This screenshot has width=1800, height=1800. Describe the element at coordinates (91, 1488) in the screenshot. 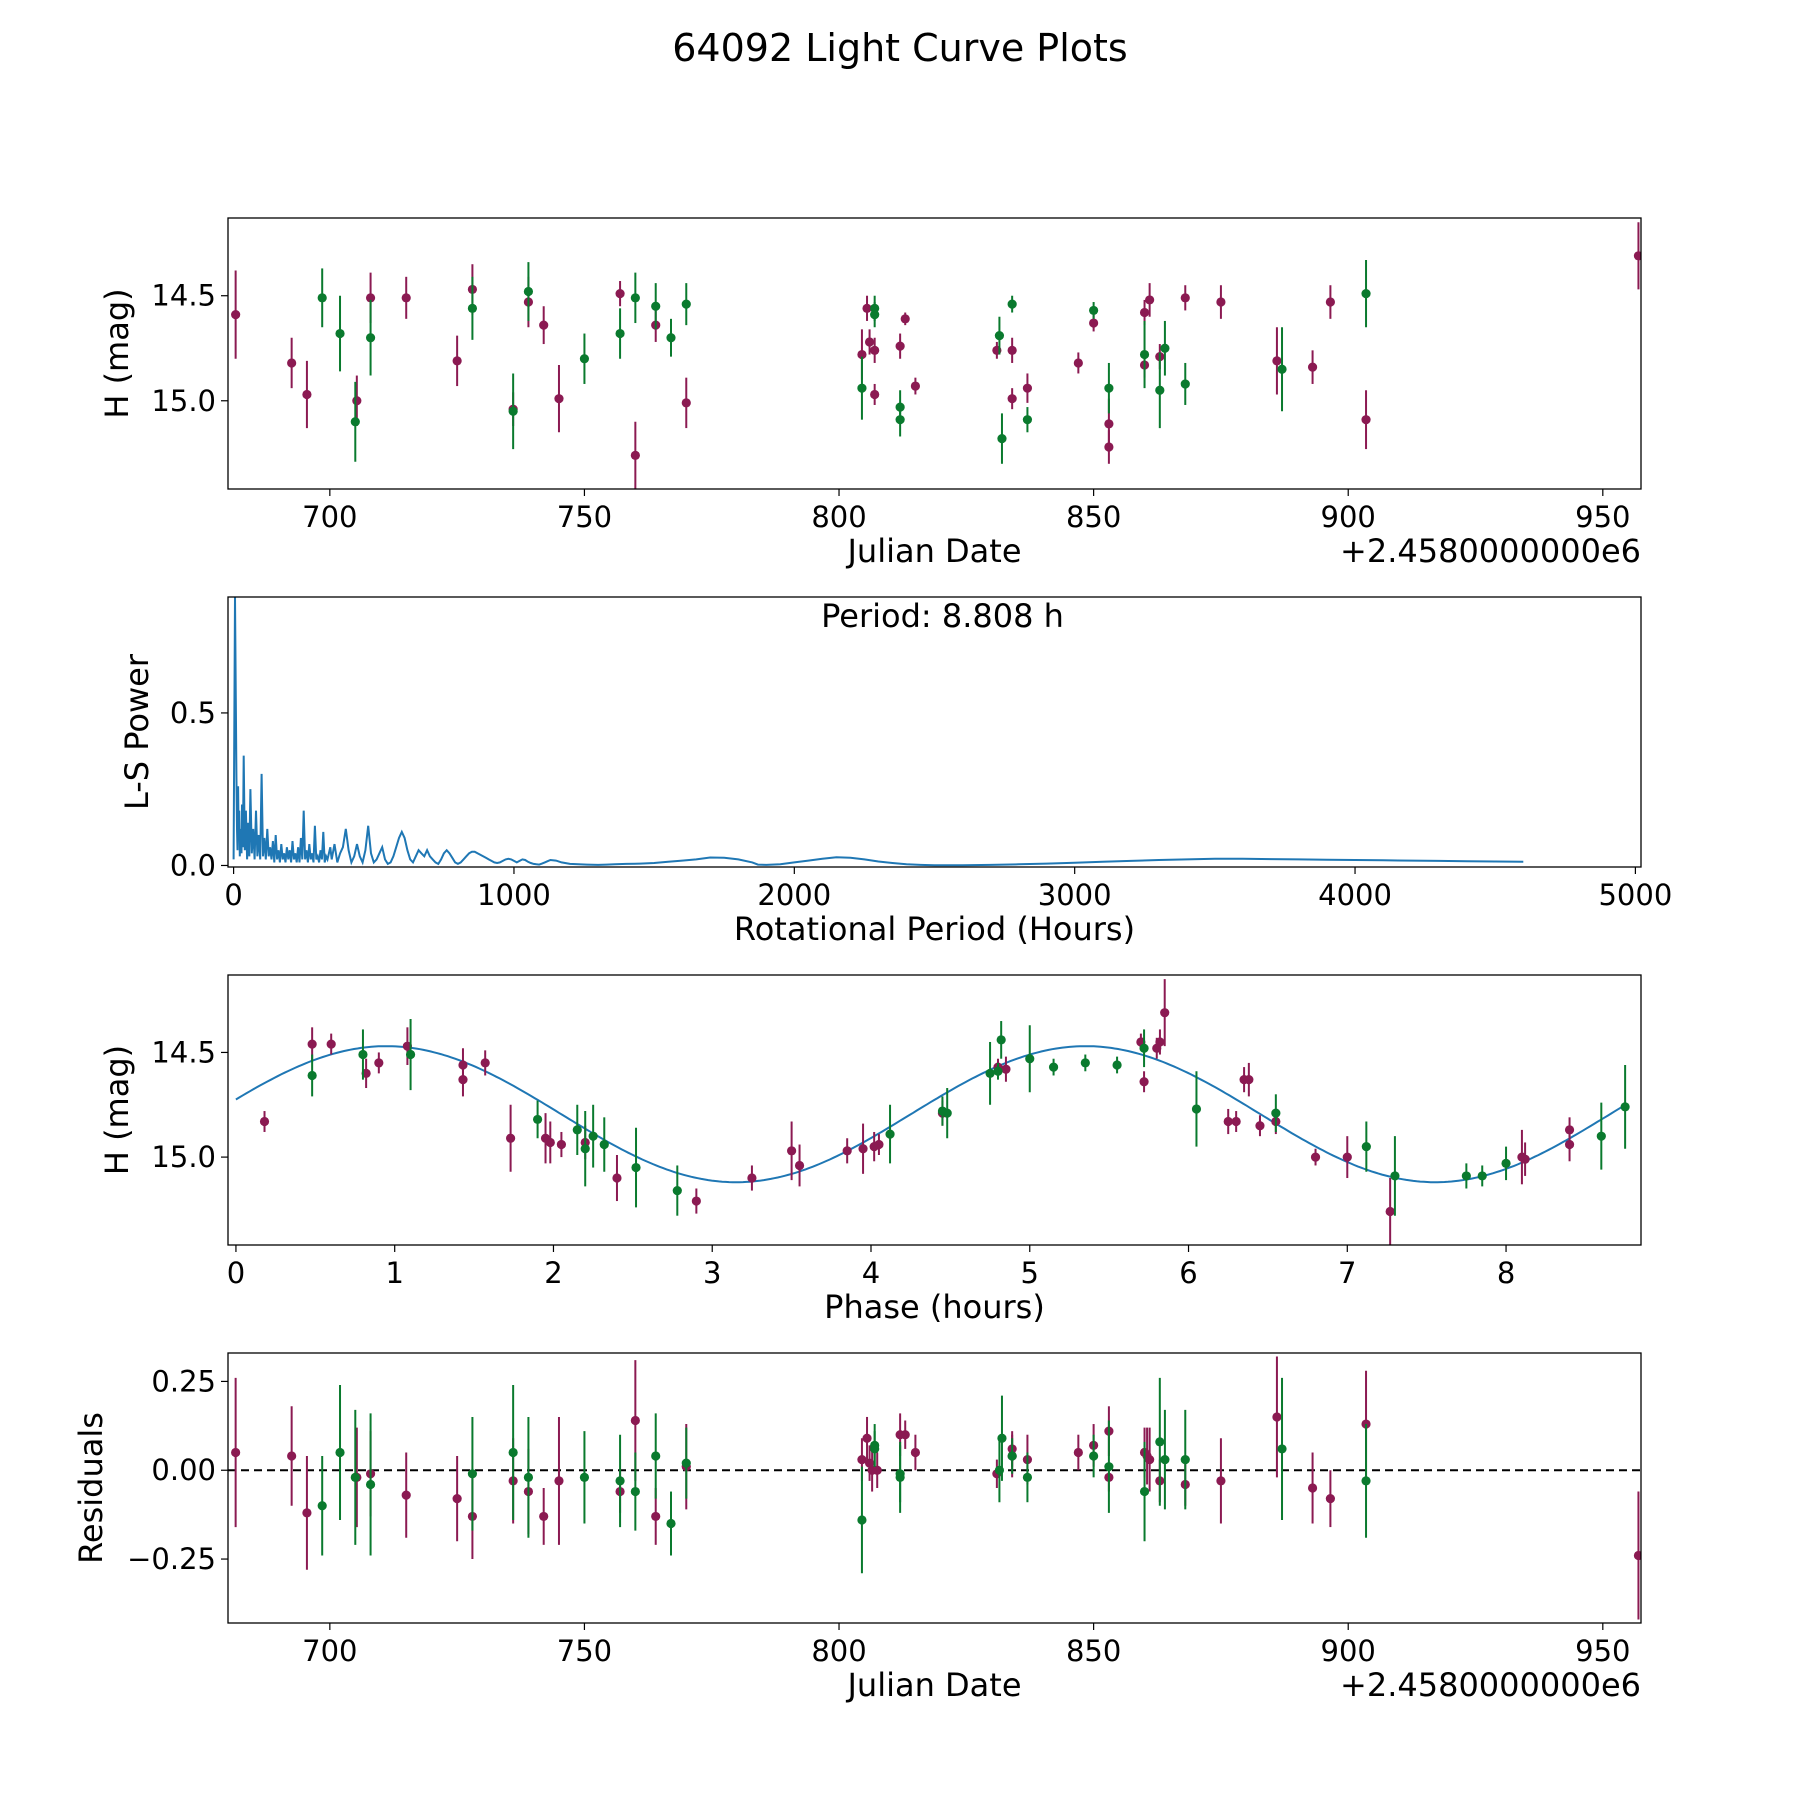

I see `y-axis-label: Residuals` at that location.